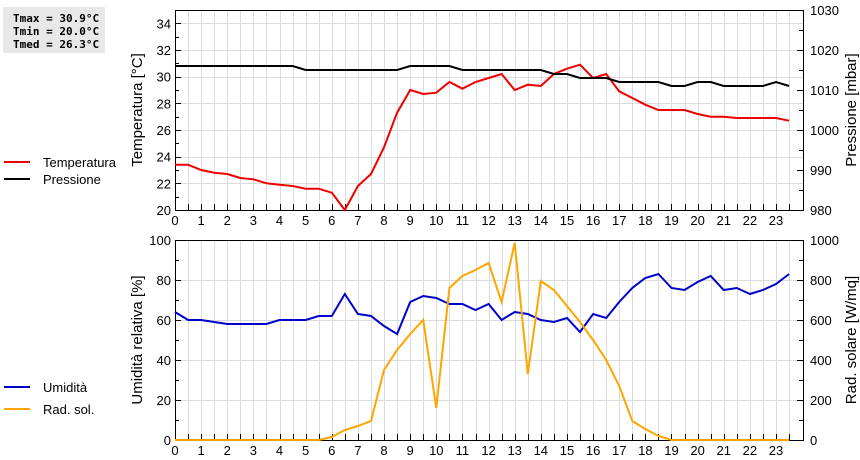 The width and height of the screenshot is (860, 460). I want to click on legend-label: Temperatura, so click(79, 162).